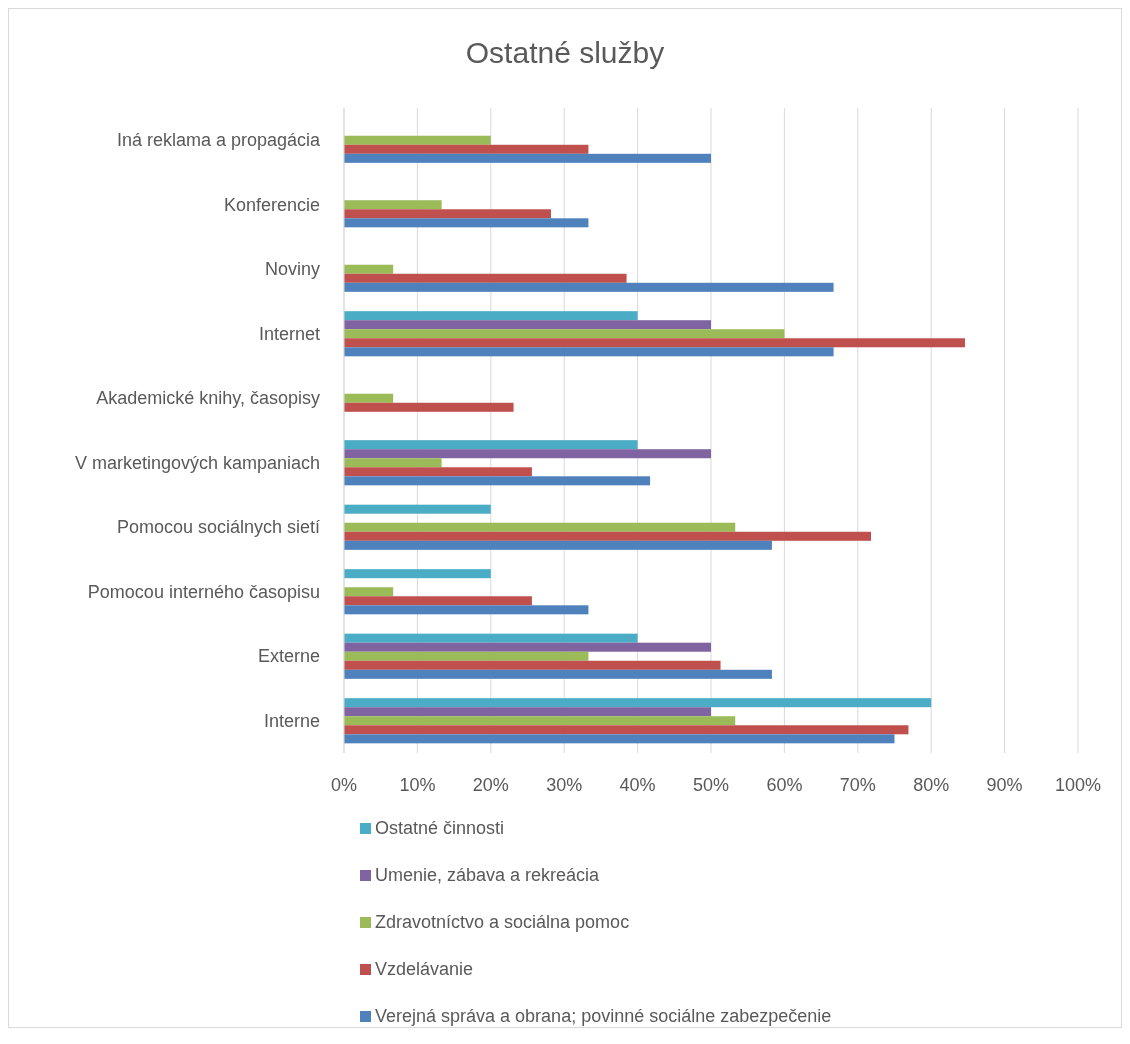  What do you see at coordinates (271, 204) in the screenshot?
I see `y-tick-label: Konferencie` at bounding box center [271, 204].